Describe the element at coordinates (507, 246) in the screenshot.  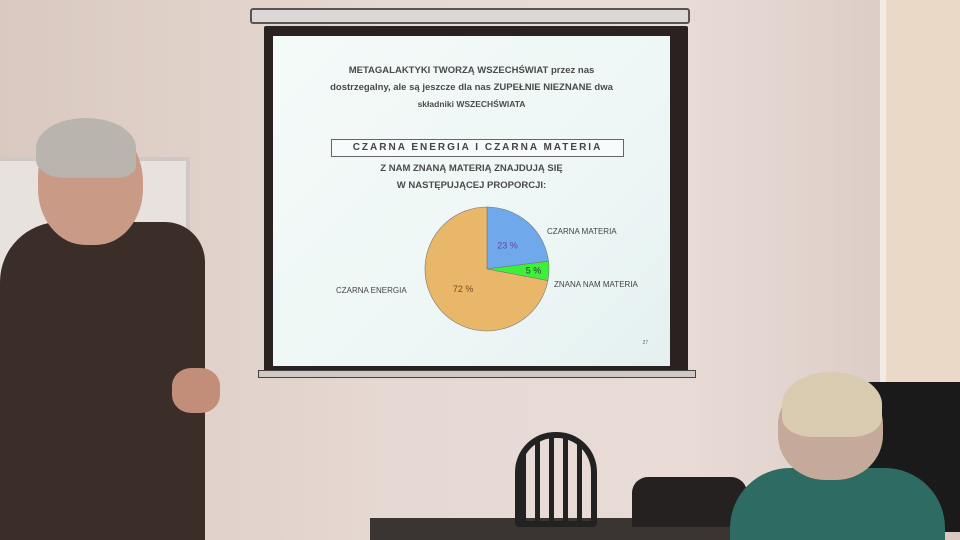
I see `pie-data-label-0: 23 %` at that location.